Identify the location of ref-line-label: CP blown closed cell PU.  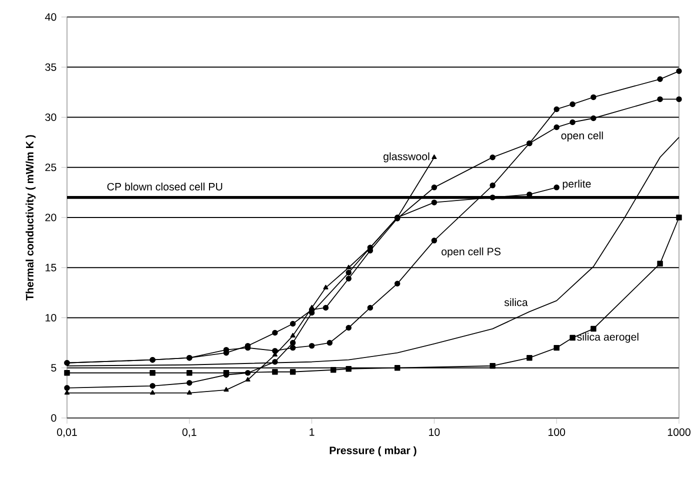
(164, 186).